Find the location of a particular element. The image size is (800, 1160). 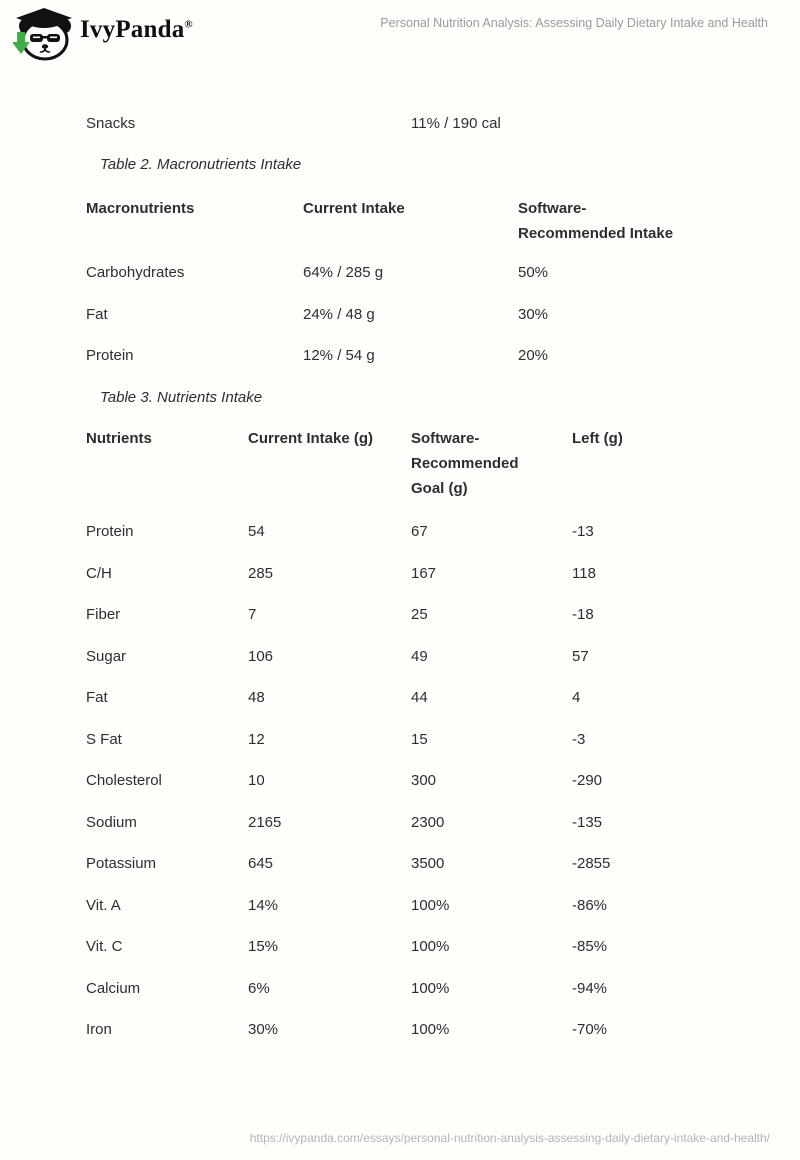

table-cell: 14% is located at coordinates (263, 905).